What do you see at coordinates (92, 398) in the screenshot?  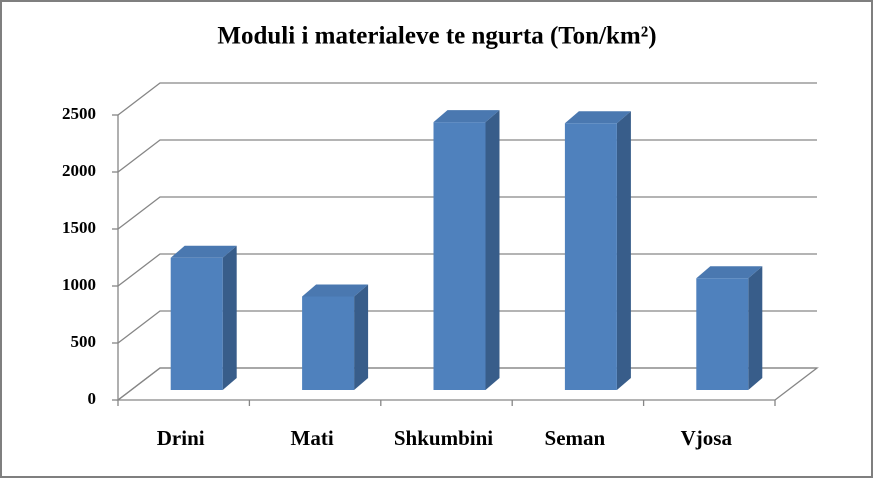 I see `y-tick-label: 0` at bounding box center [92, 398].